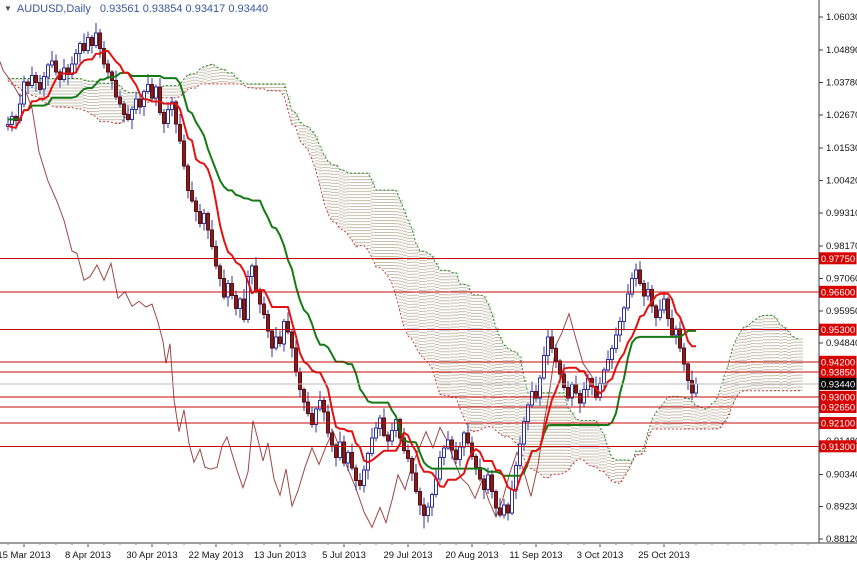  I want to click on time-axis-label: 5 Jul 2013, so click(344, 555).